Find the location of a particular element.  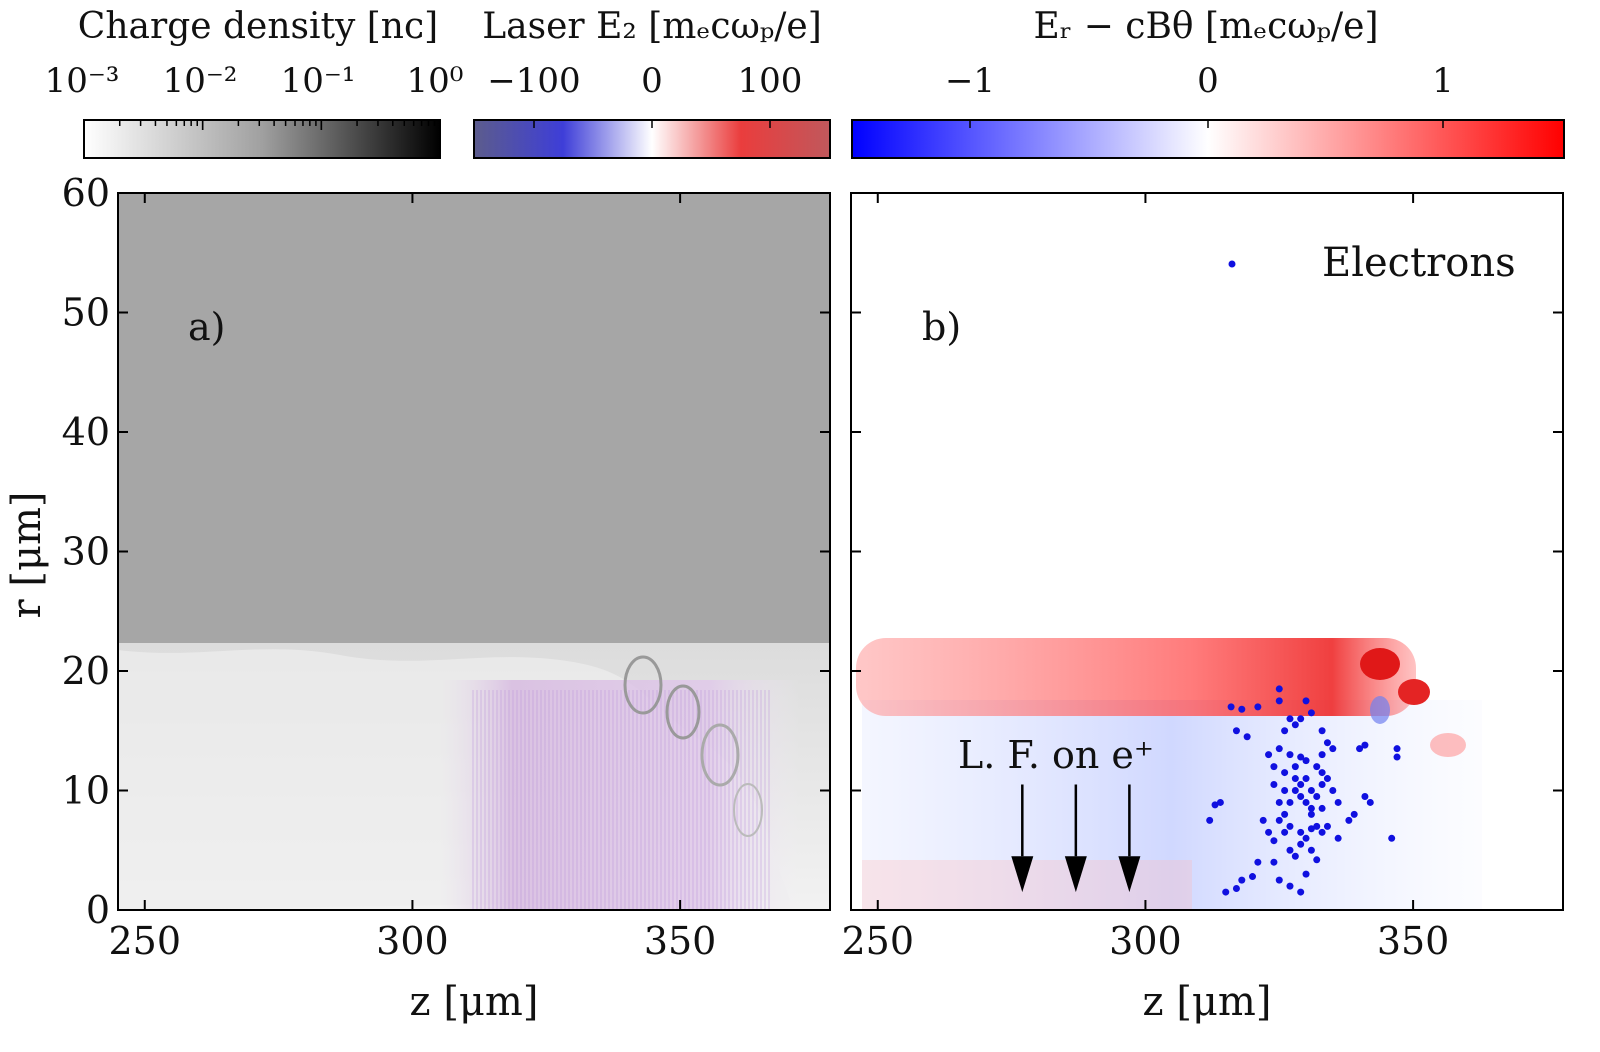

colorbar-laser: Laser E₂ [mₑcωₚ/e] −100 0 100 is located at coordinates (652, 82).